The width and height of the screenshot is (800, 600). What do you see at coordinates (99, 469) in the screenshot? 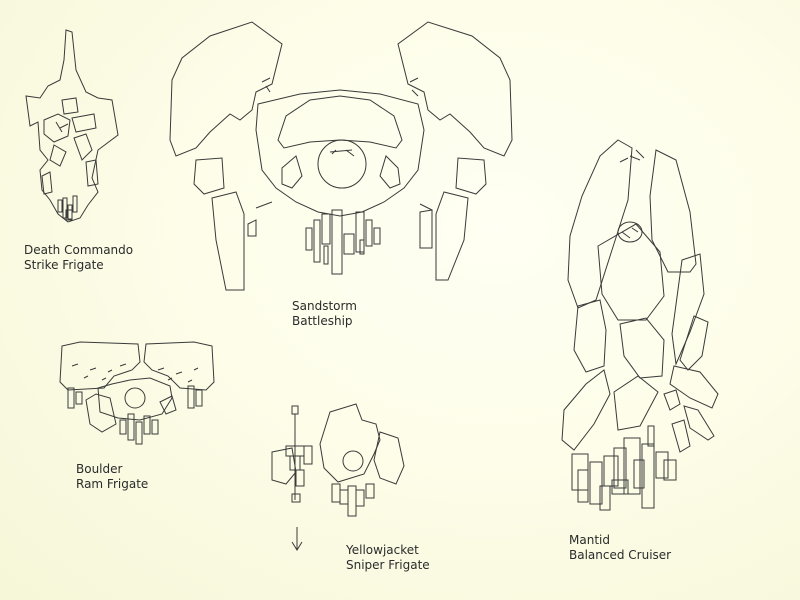
I see `ship-name: Boulder` at bounding box center [99, 469].